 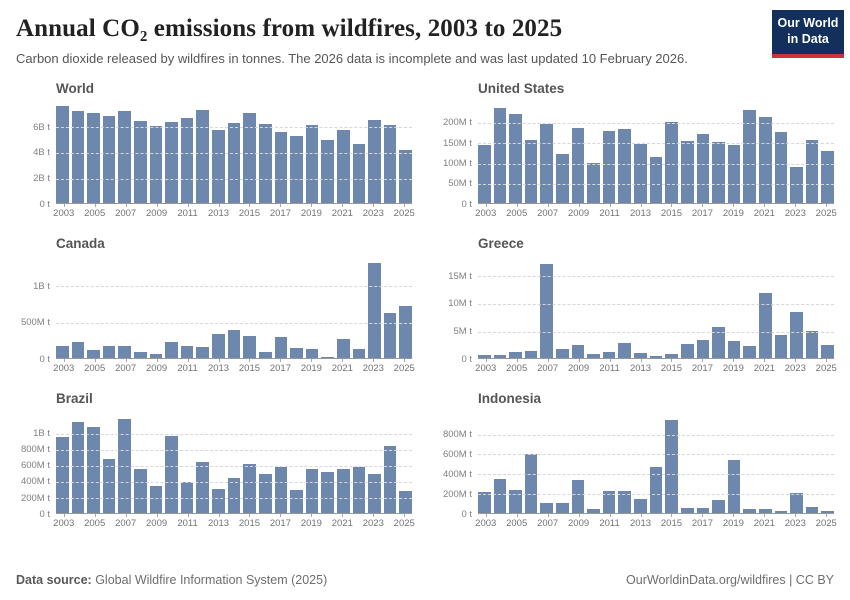 What do you see at coordinates (765, 512) in the screenshot?
I see `bar-indonesia-2021` at bounding box center [765, 512].